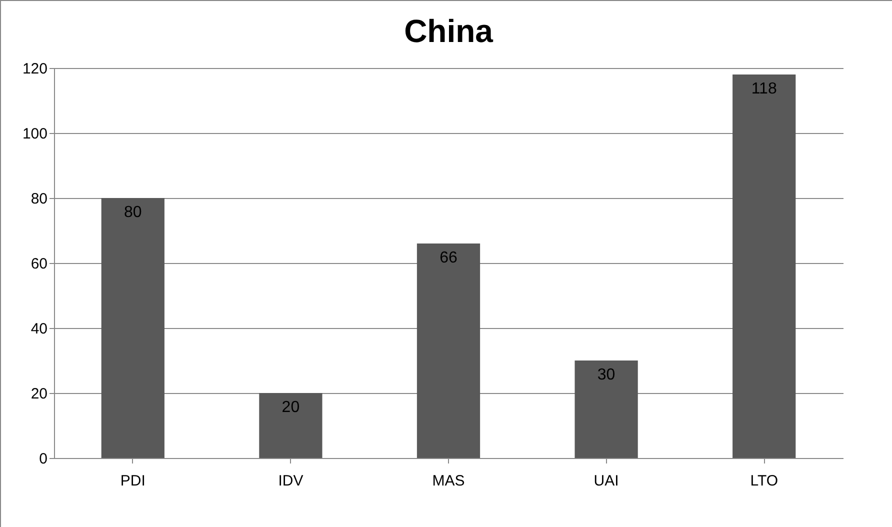 Image resolution: width=892 pixels, height=527 pixels. I want to click on chart-title: China, so click(449, 31).